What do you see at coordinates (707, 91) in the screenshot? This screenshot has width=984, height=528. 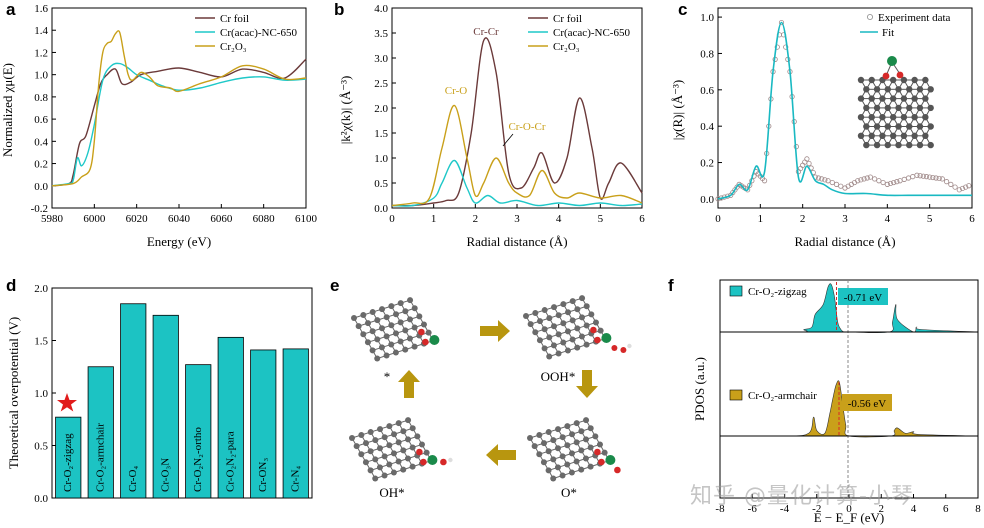 I see `panel-c-ytick-label: 0.6` at bounding box center [707, 91].